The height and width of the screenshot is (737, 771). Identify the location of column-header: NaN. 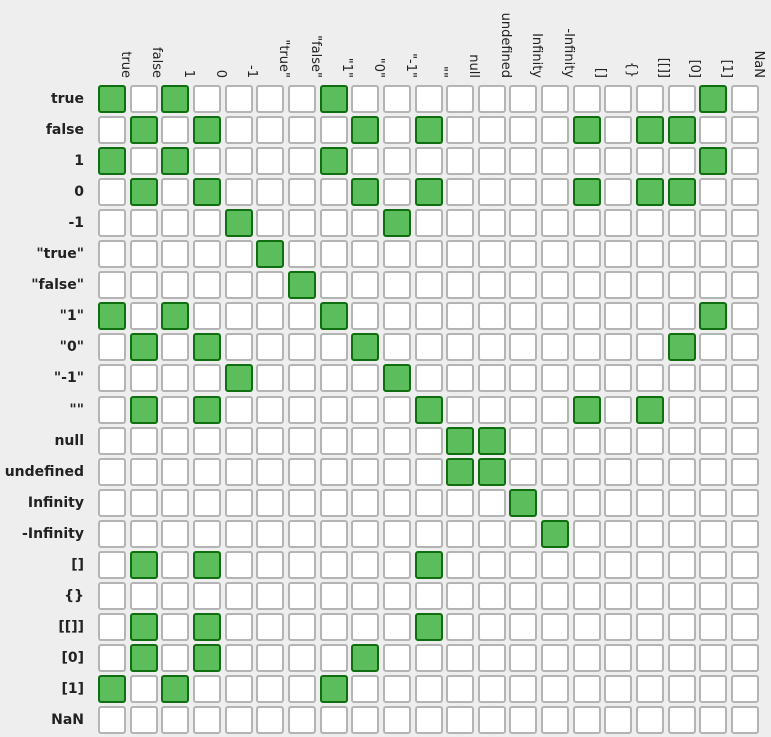
(747, 41).